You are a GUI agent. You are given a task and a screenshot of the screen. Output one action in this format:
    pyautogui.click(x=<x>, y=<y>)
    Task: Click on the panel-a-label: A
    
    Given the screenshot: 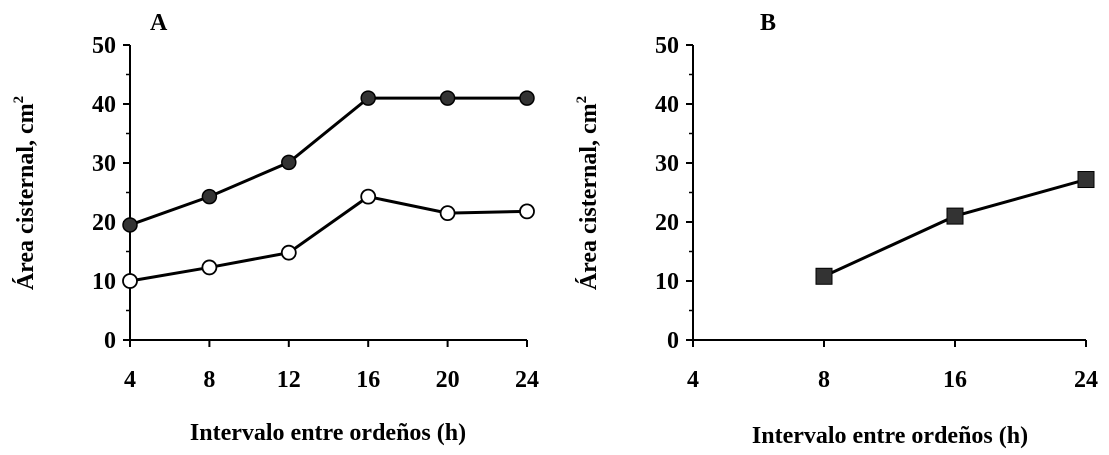 What is the action you would take?
    pyautogui.click(x=159, y=23)
    